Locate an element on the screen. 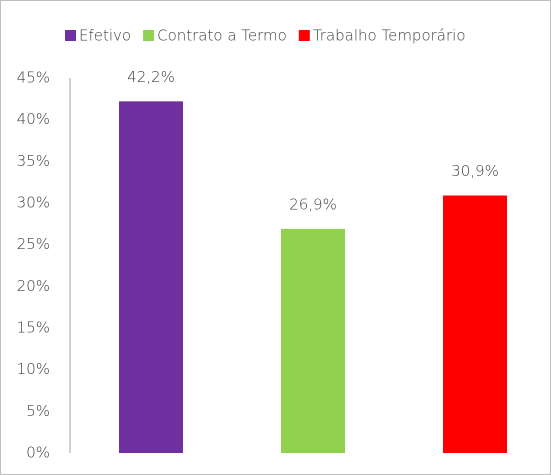 The image size is (551, 475). legend-label: Contrato a Termo is located at coordinates (222, 36).